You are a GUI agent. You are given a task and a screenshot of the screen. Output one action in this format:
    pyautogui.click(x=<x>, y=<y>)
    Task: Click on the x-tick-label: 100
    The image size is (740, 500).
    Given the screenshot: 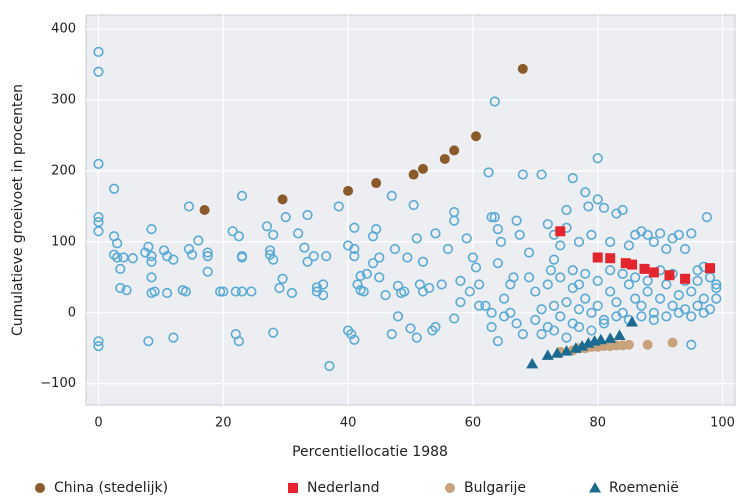 What is the action you would take?
    pyautogui.click(x=722, y=423)
    